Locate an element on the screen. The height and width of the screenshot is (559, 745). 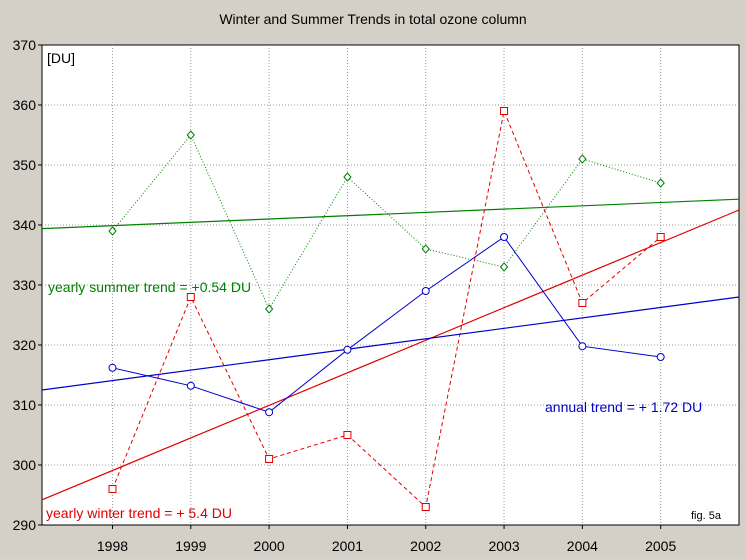
y-tick-label: 330 is located at coordinates (25, 285).